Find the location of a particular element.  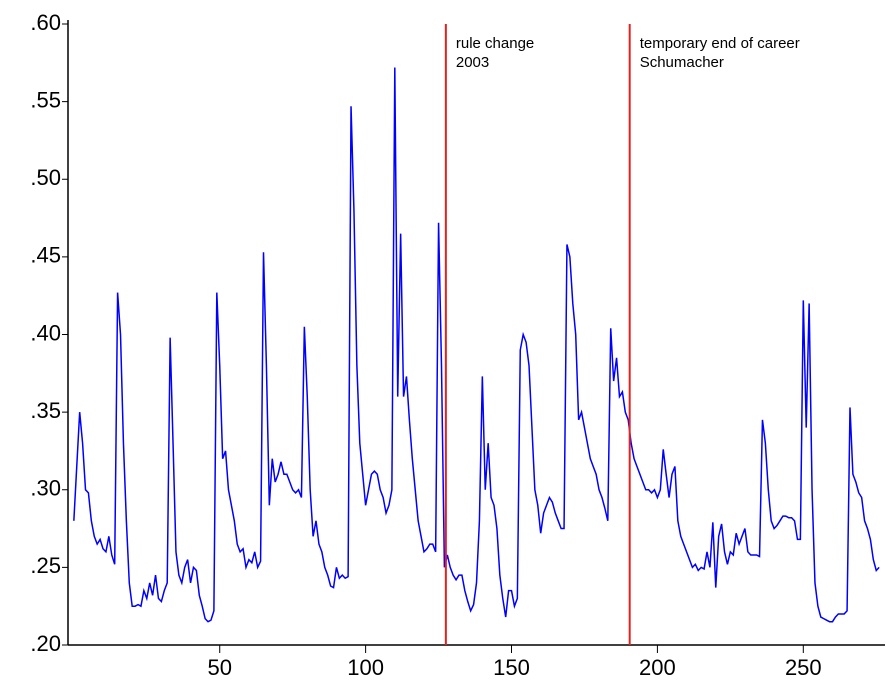

annotation: Schumacher is located at coordinates (682, 62).